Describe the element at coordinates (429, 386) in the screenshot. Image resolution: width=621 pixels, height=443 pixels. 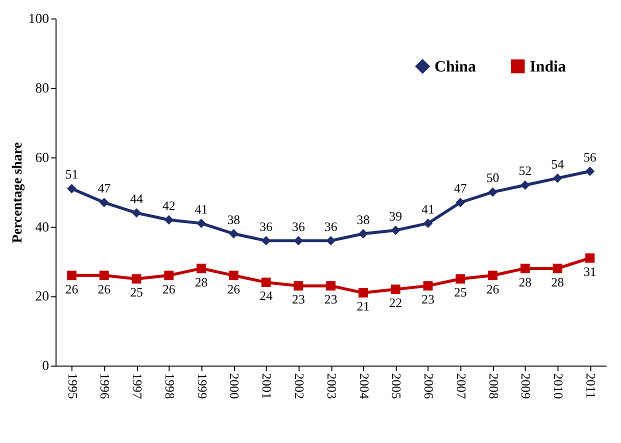
I see `x-tick-label: 2006` at that location.